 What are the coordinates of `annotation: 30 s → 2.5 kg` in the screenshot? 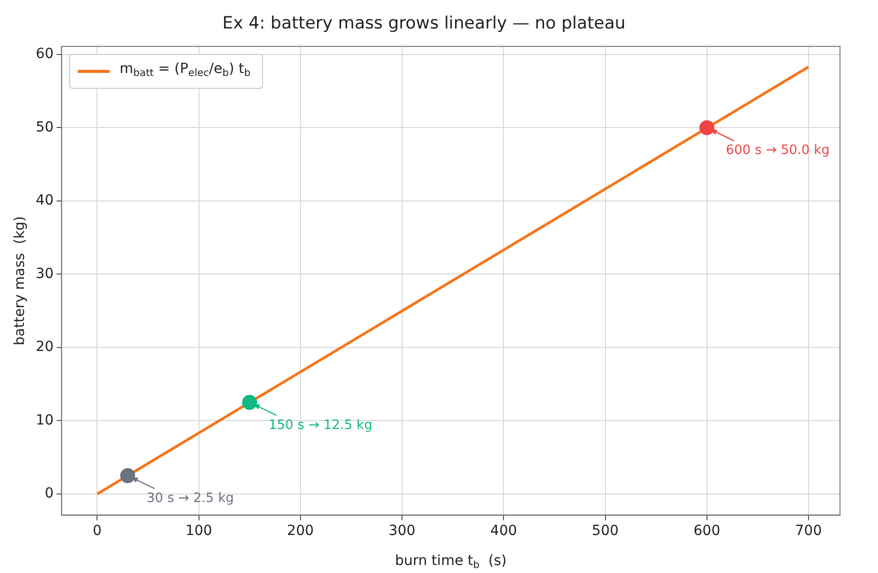 It's located at (190, 498).